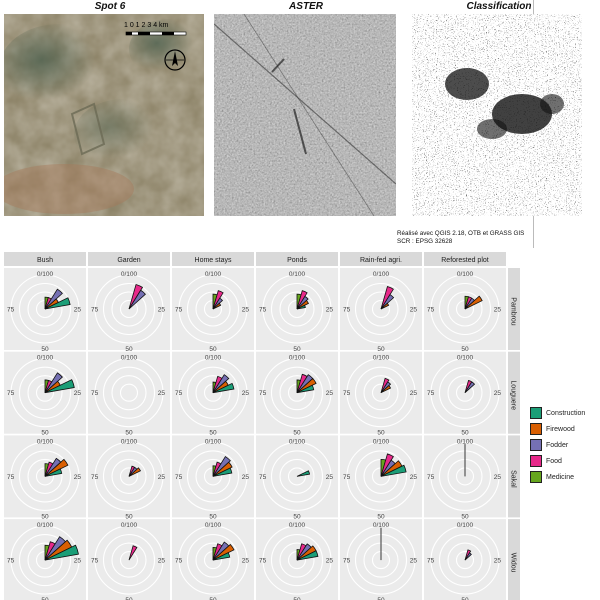 The image size is (600, 600). Describe the element at coordinates (557, 429) in the screenshot. I see `legend-item-firewood: Firewood` at that location.